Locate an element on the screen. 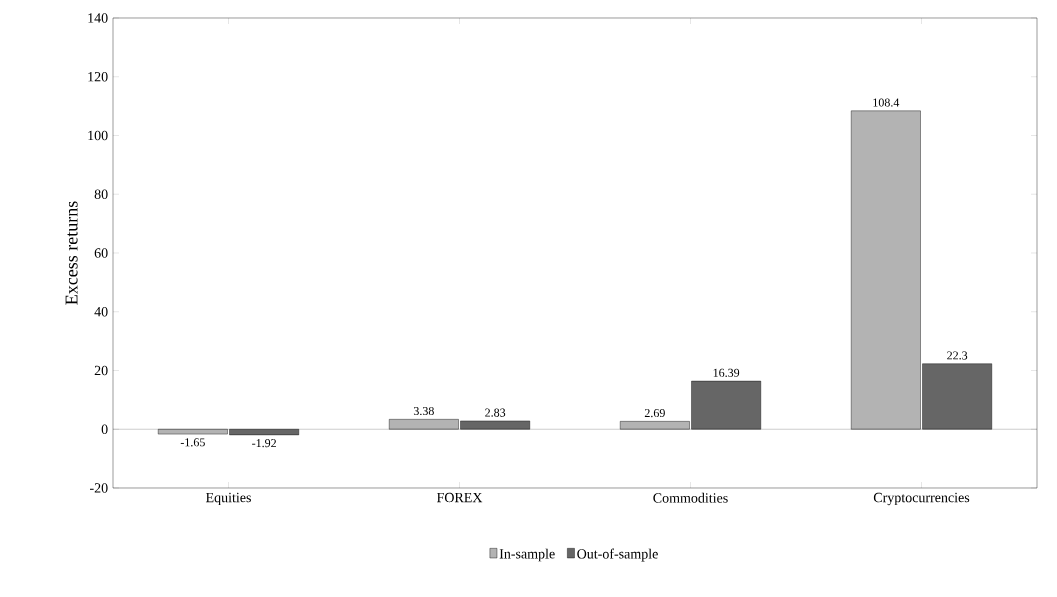  x-tick-label: Cryptocurrencies is located at coordinates (921, 499).